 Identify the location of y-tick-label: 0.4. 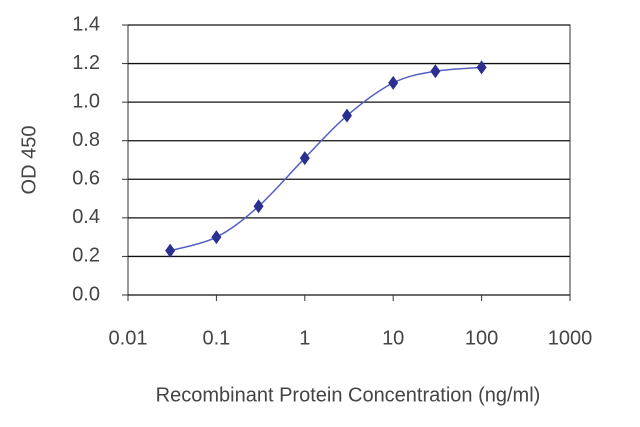
(86, 217).